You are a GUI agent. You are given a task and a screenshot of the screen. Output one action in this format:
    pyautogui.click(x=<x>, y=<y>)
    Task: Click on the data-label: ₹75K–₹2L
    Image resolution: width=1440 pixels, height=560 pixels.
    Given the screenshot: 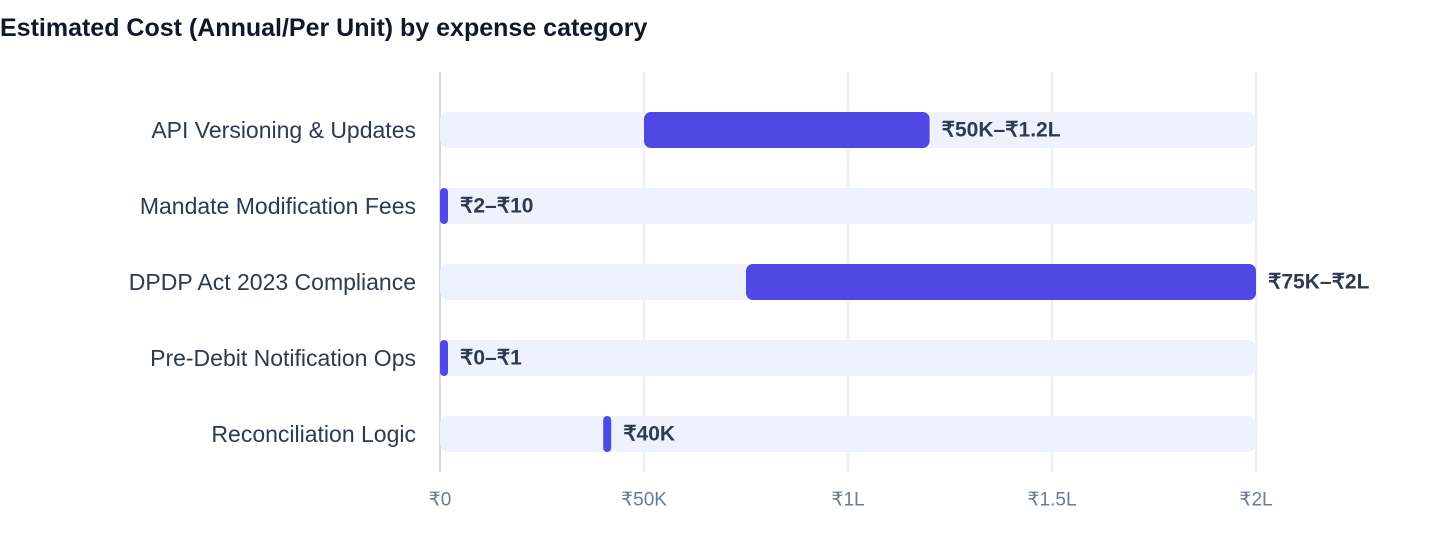 What is the action you would take?
    pyautogui.click(x=1319, y=282)
    